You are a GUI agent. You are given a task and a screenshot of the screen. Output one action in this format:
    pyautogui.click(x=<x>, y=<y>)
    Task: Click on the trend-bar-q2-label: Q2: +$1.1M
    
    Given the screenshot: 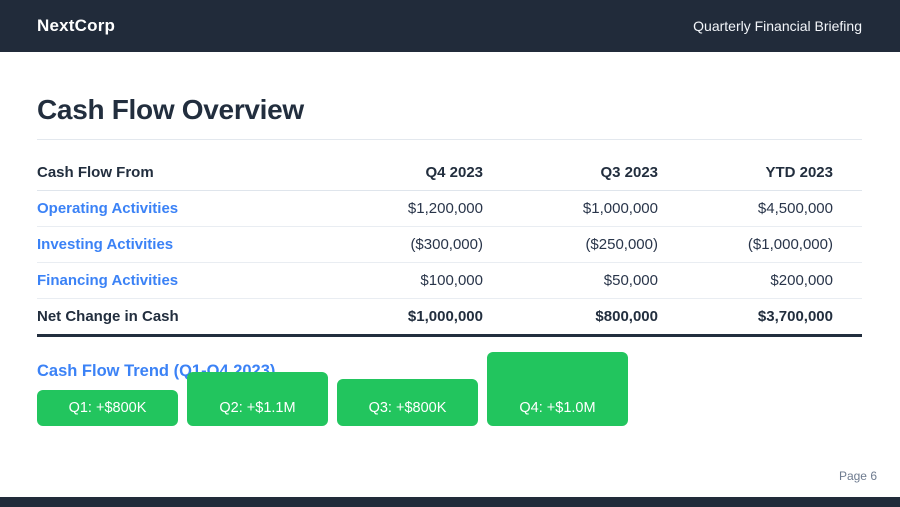 What is the action you would take?
    pyautogui.click(x=257, y=408)
    